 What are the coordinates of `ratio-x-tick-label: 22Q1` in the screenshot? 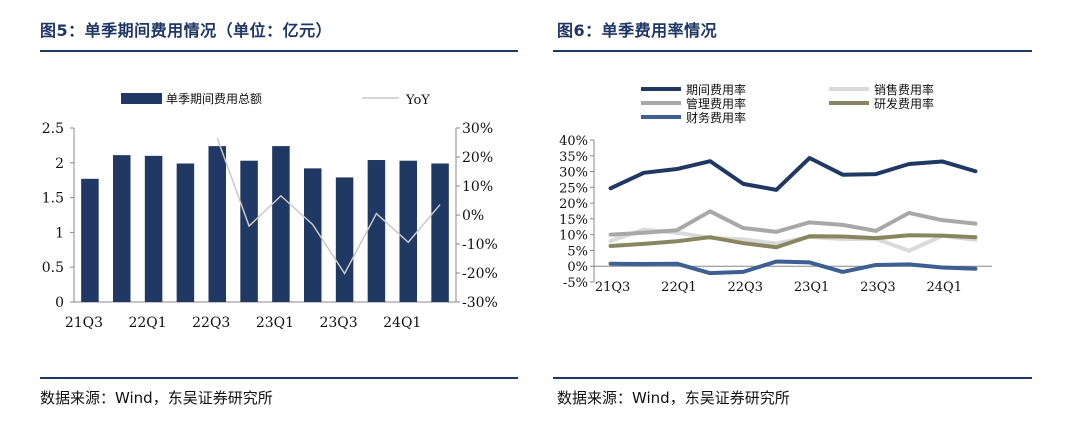 It's located at (678, 287).